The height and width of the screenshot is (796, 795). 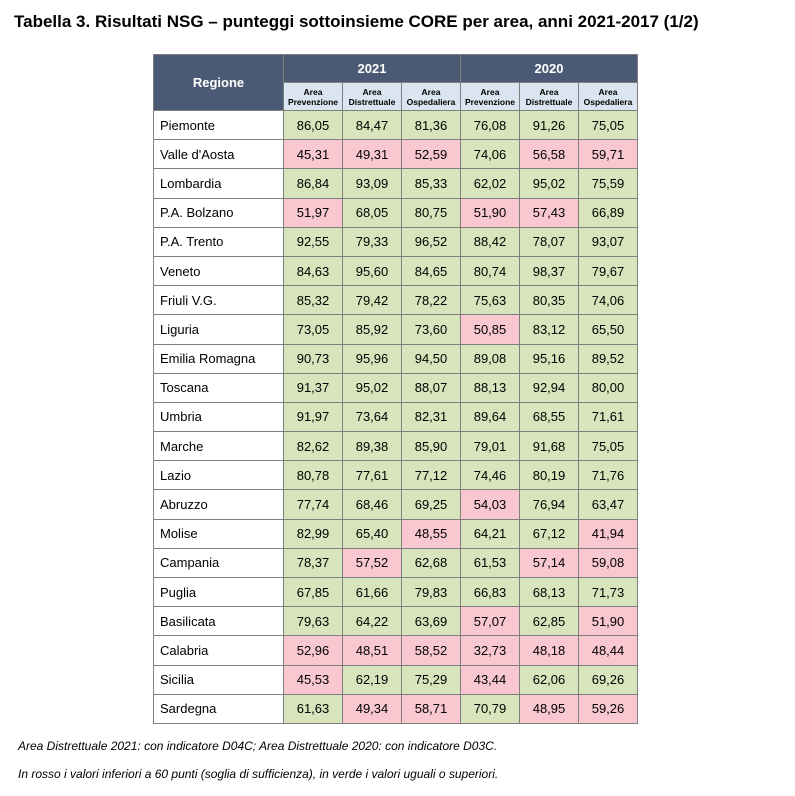 I want to click on score-cell: 88,07, so click(x=431, y=387).